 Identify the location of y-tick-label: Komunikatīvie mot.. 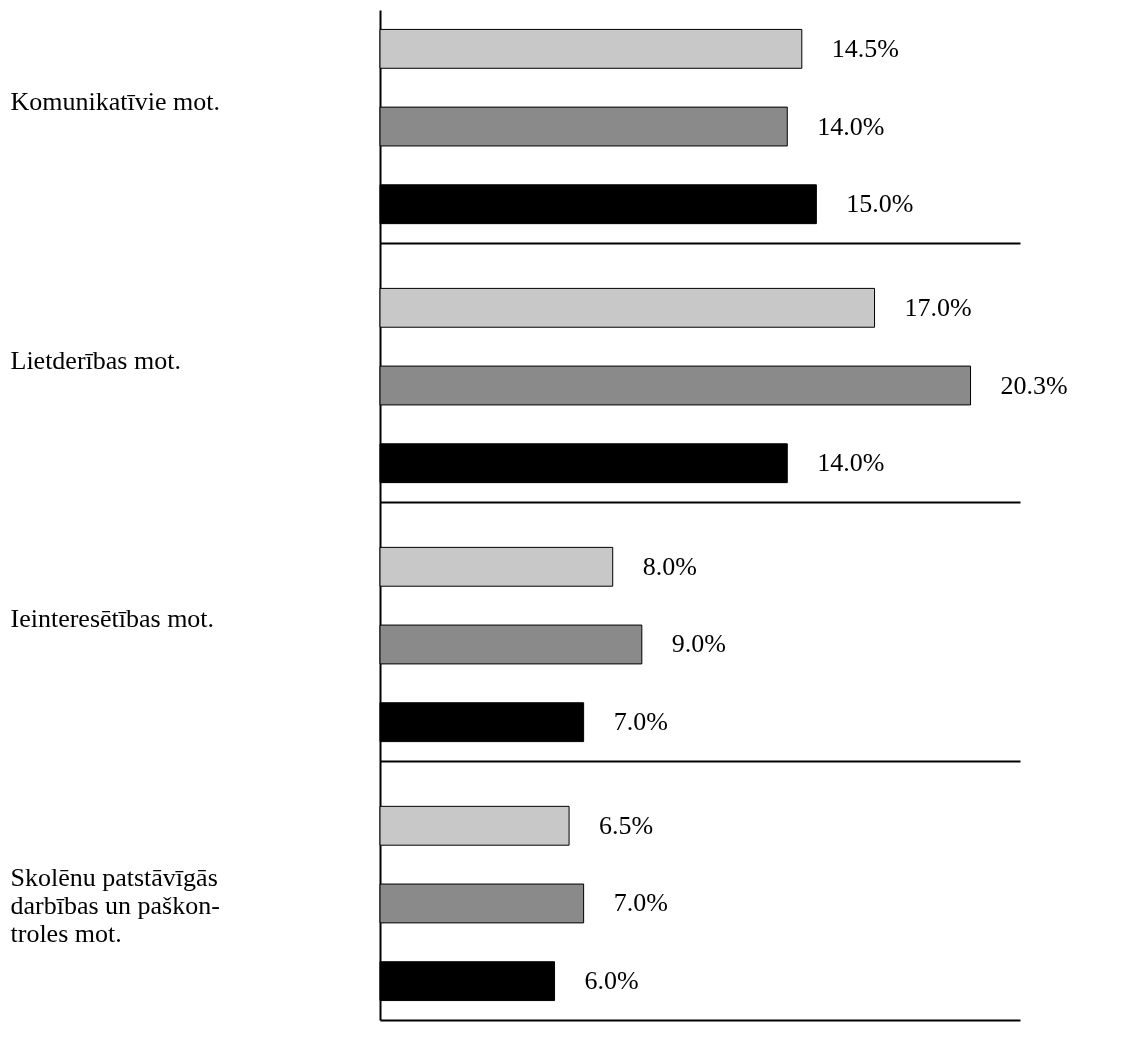
(115, 101).